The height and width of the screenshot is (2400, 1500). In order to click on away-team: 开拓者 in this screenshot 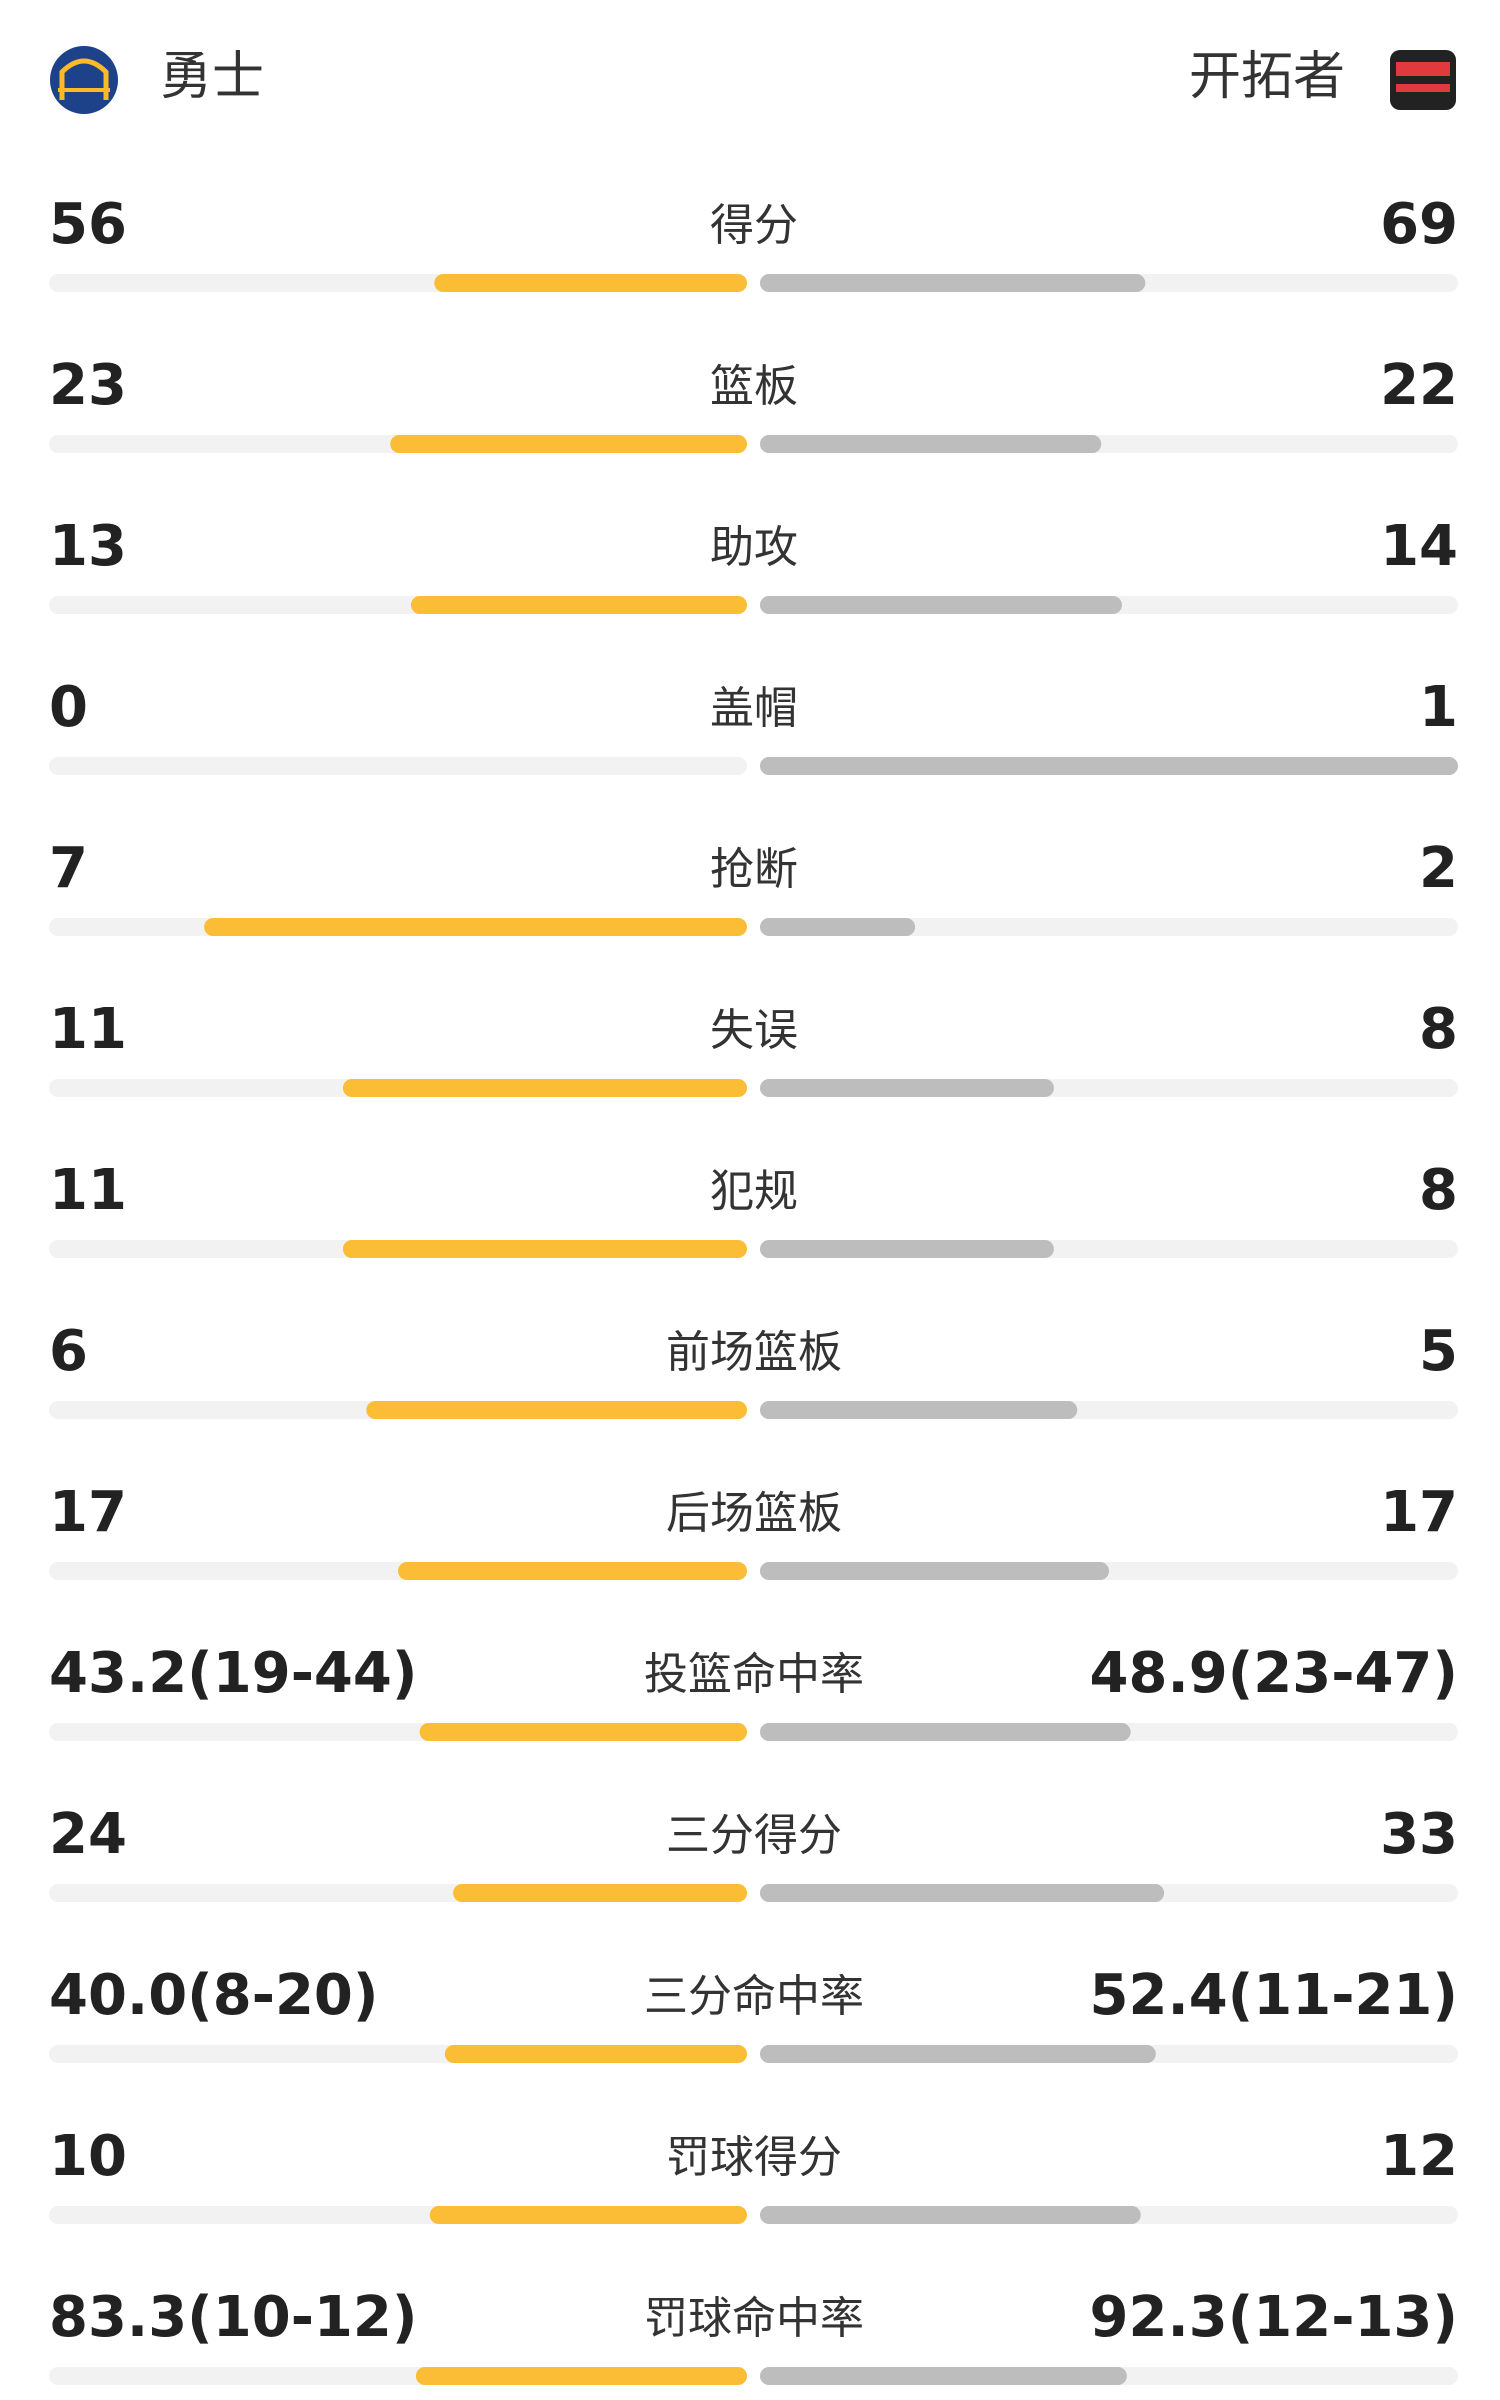, I will do `click(1267, 77)`.